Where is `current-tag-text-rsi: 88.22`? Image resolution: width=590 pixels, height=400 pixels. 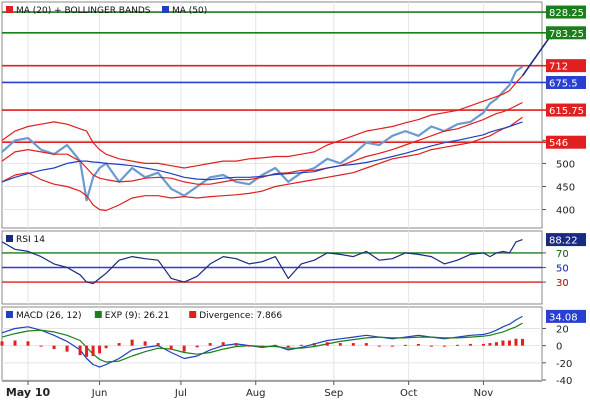
current-tag-text-rsi: 88.22 is located at coordinates (563, 241).